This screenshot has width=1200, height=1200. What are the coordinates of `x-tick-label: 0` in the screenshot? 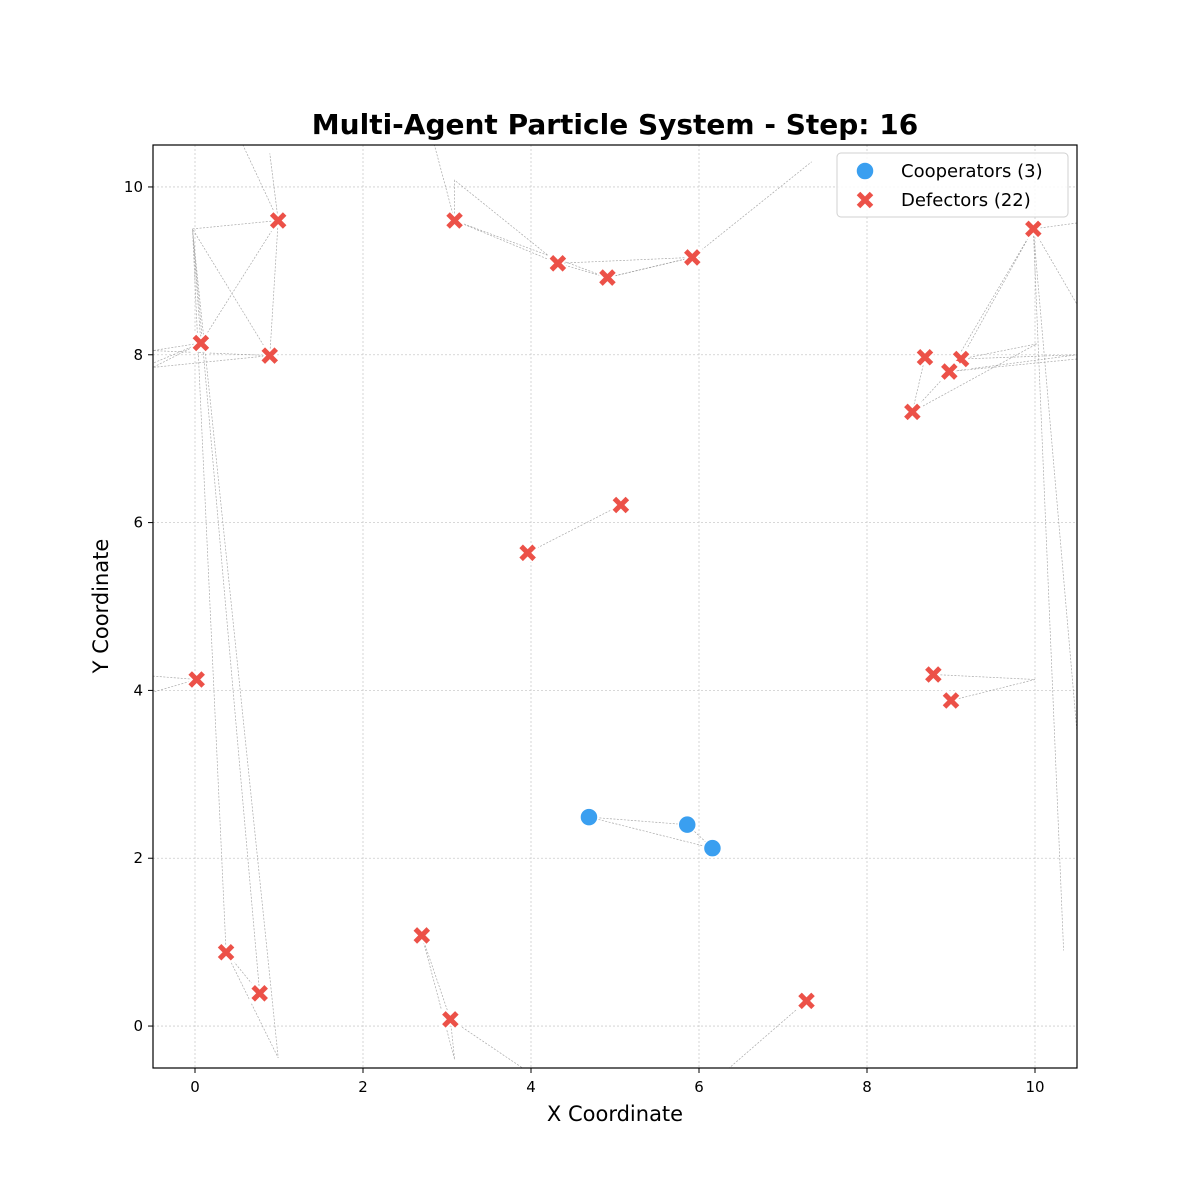 It's located at (195, 1087).